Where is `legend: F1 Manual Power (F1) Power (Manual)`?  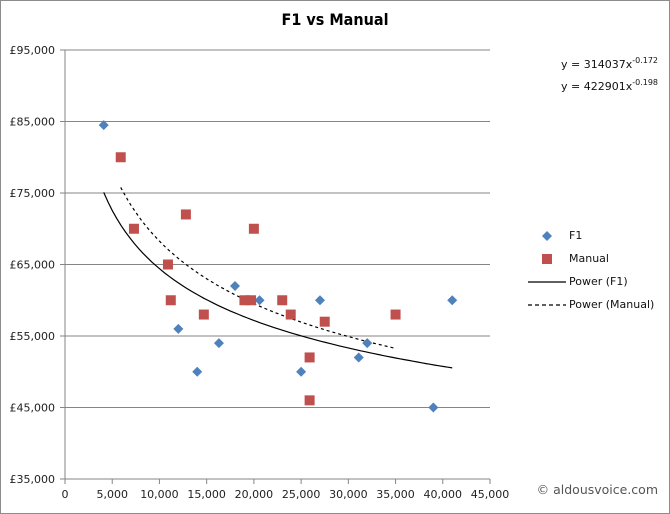 legend: F1 Manual Power (F1) Power (Manual) is located at coordinates (597, 272).